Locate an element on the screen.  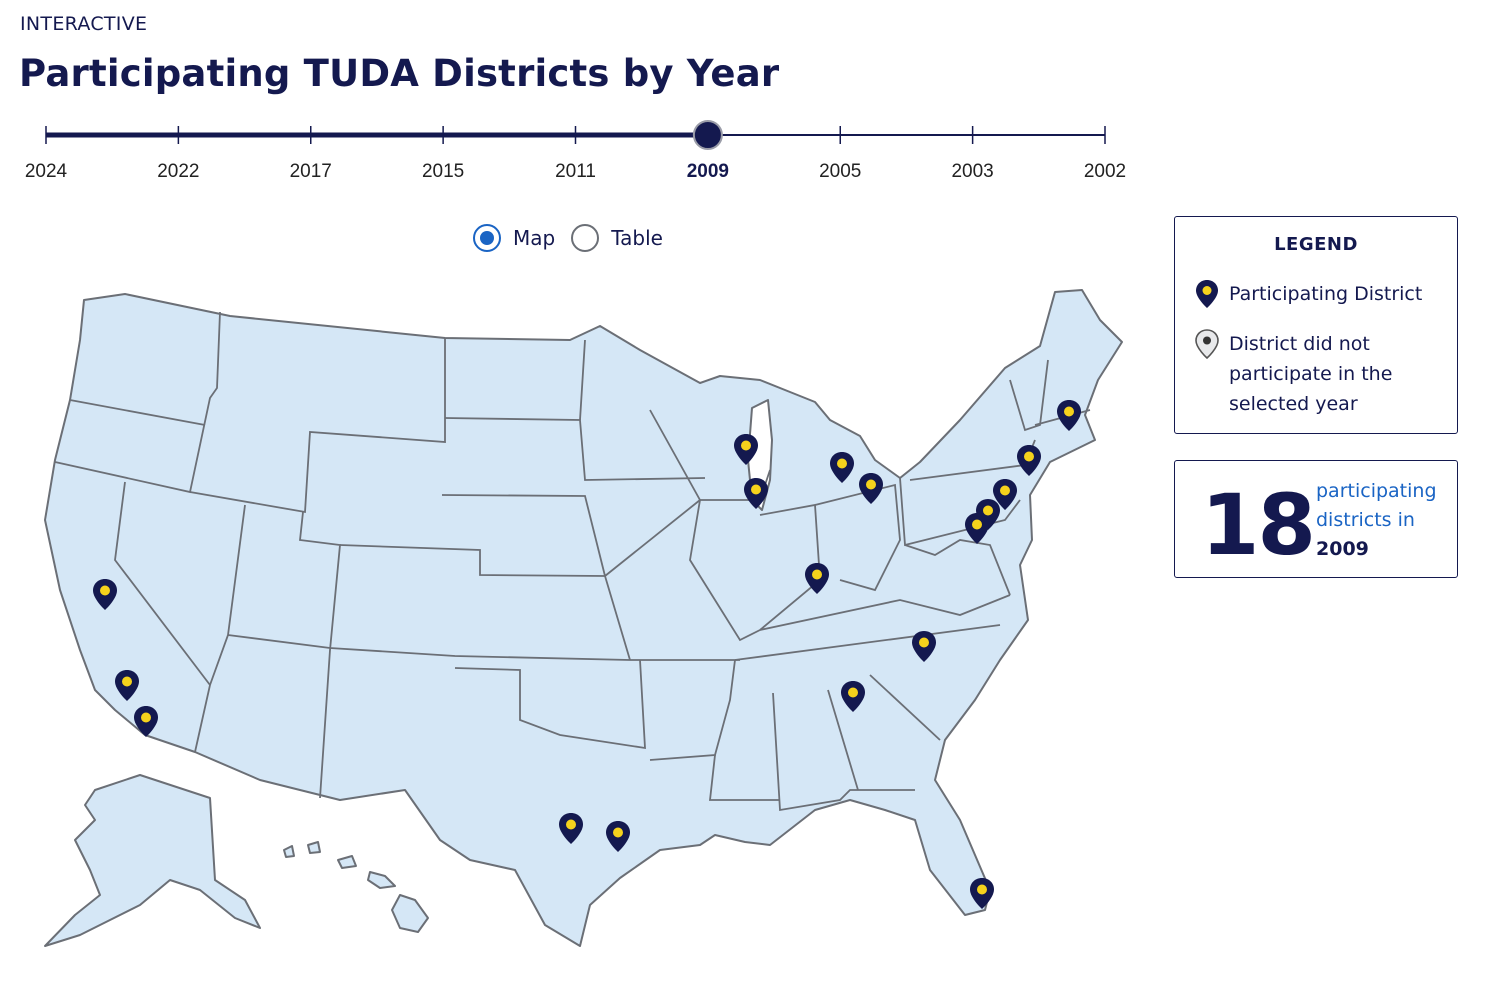
year-option-2017: 2017 is located at coordinates (310, 171).